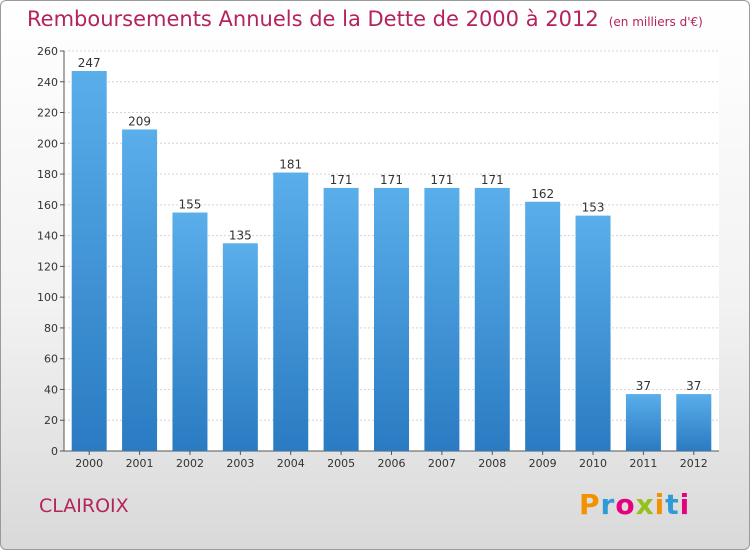 Image resolution: width=750 pixels, height=550 pixels. What do you see at coordinates (51, 359) in the screenshot?
I see `y-tick-label: 60` at bounding box center [51, 359].